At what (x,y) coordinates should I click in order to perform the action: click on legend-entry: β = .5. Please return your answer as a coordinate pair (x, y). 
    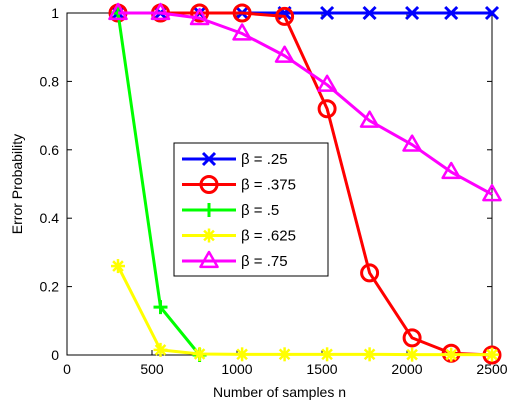
    Looking at the image, I should click on (230, 210).